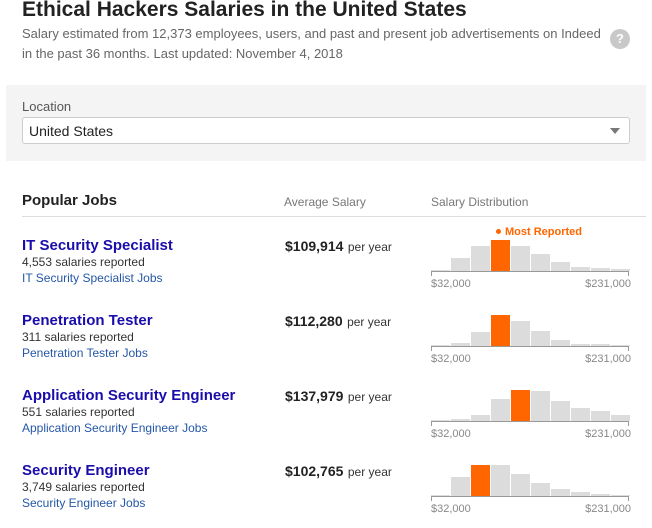  What do you see at coordinates (314, 471) in the screenshot?
I see `salary-value: $102,765` at bounding box center [314, 471].